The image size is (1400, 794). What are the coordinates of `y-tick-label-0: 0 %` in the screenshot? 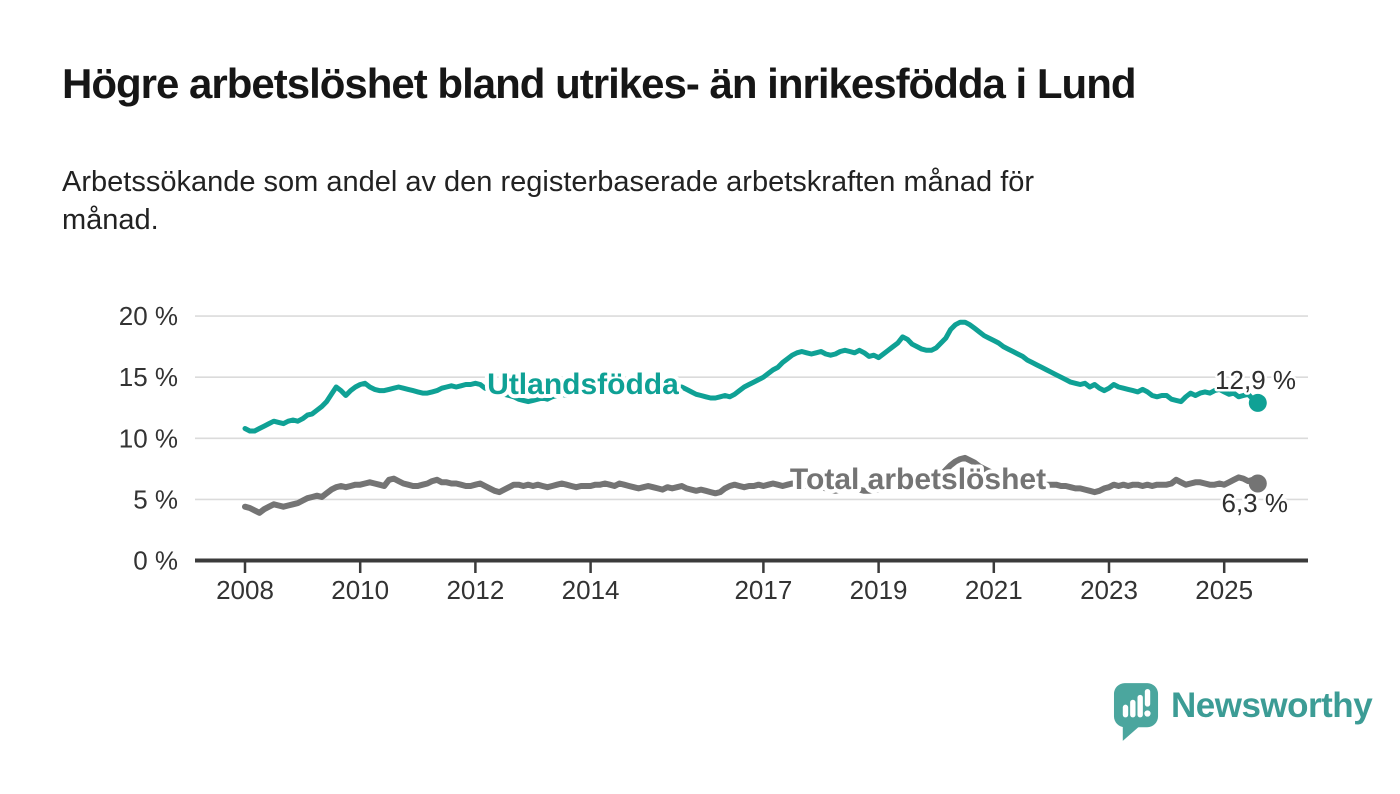 It's located at (155, 561).